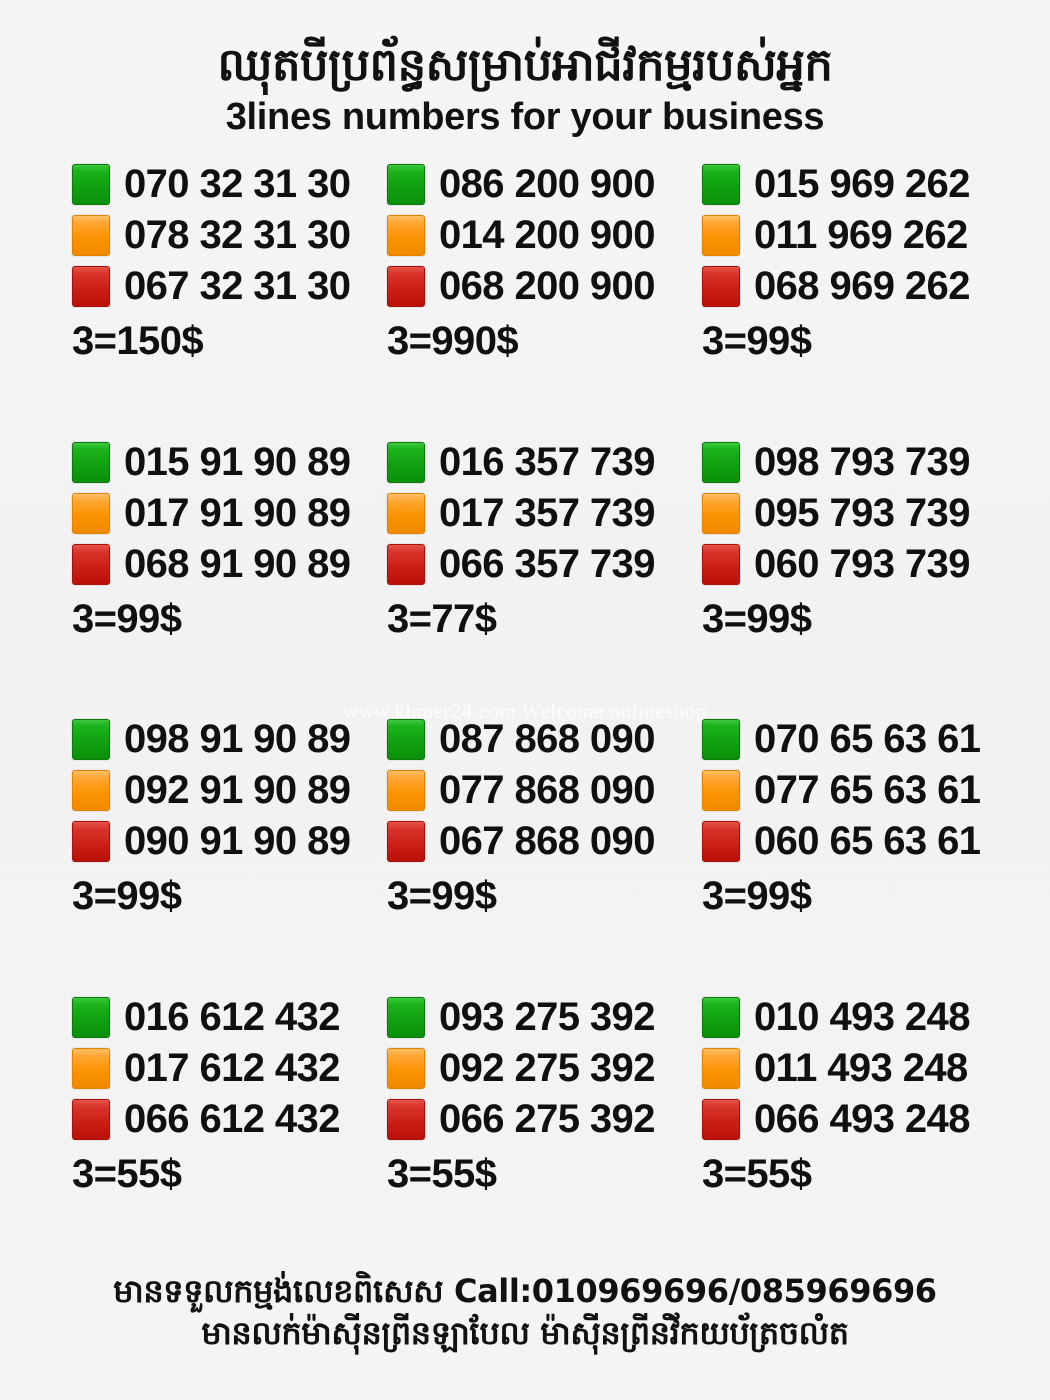 The image size is (1050, 1400). I want to click on phone-number: 077 65 63 61, so click(867, 790).